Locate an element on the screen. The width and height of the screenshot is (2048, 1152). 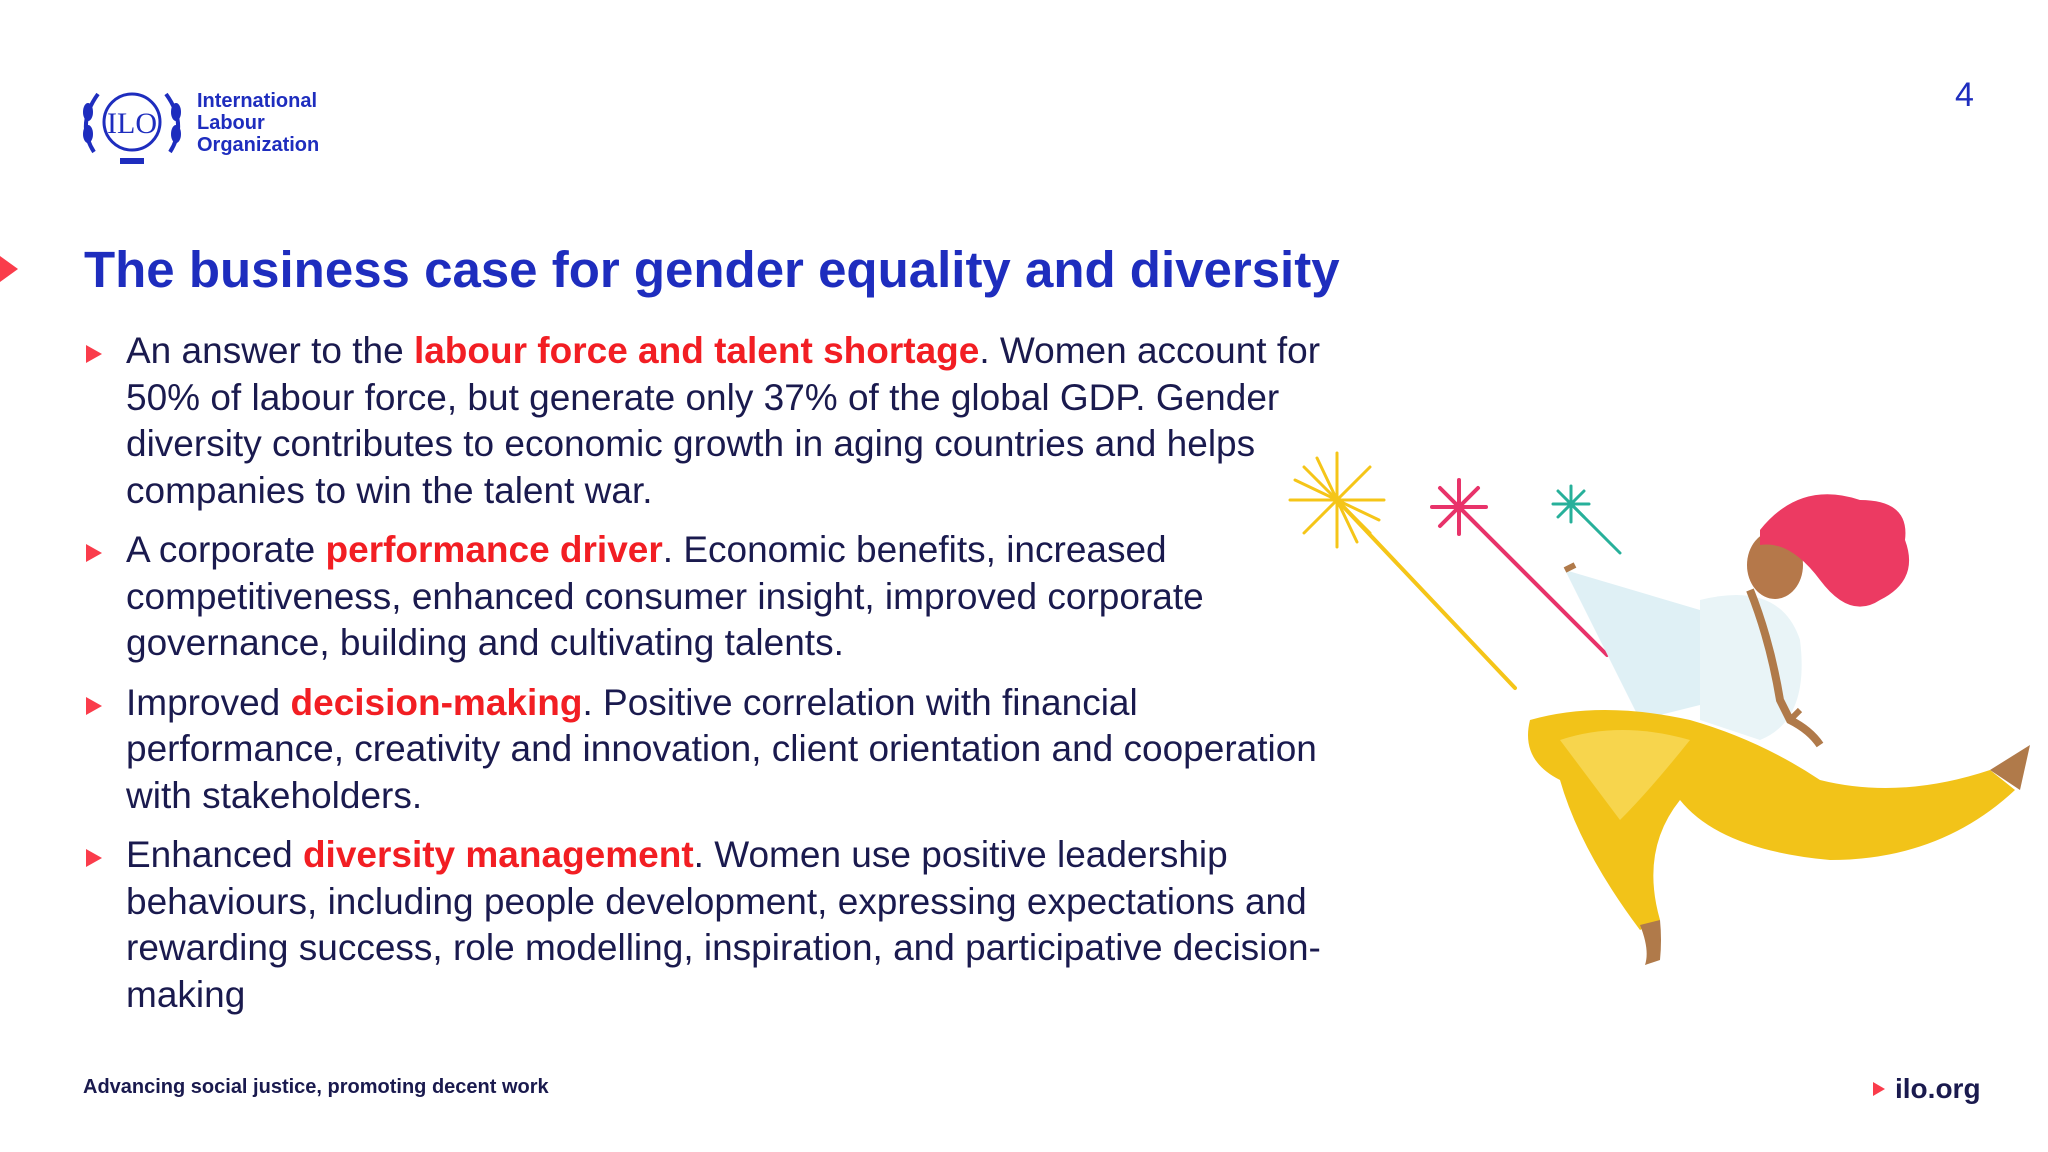
page-number: 4 is located at coordinates (1964, 95).